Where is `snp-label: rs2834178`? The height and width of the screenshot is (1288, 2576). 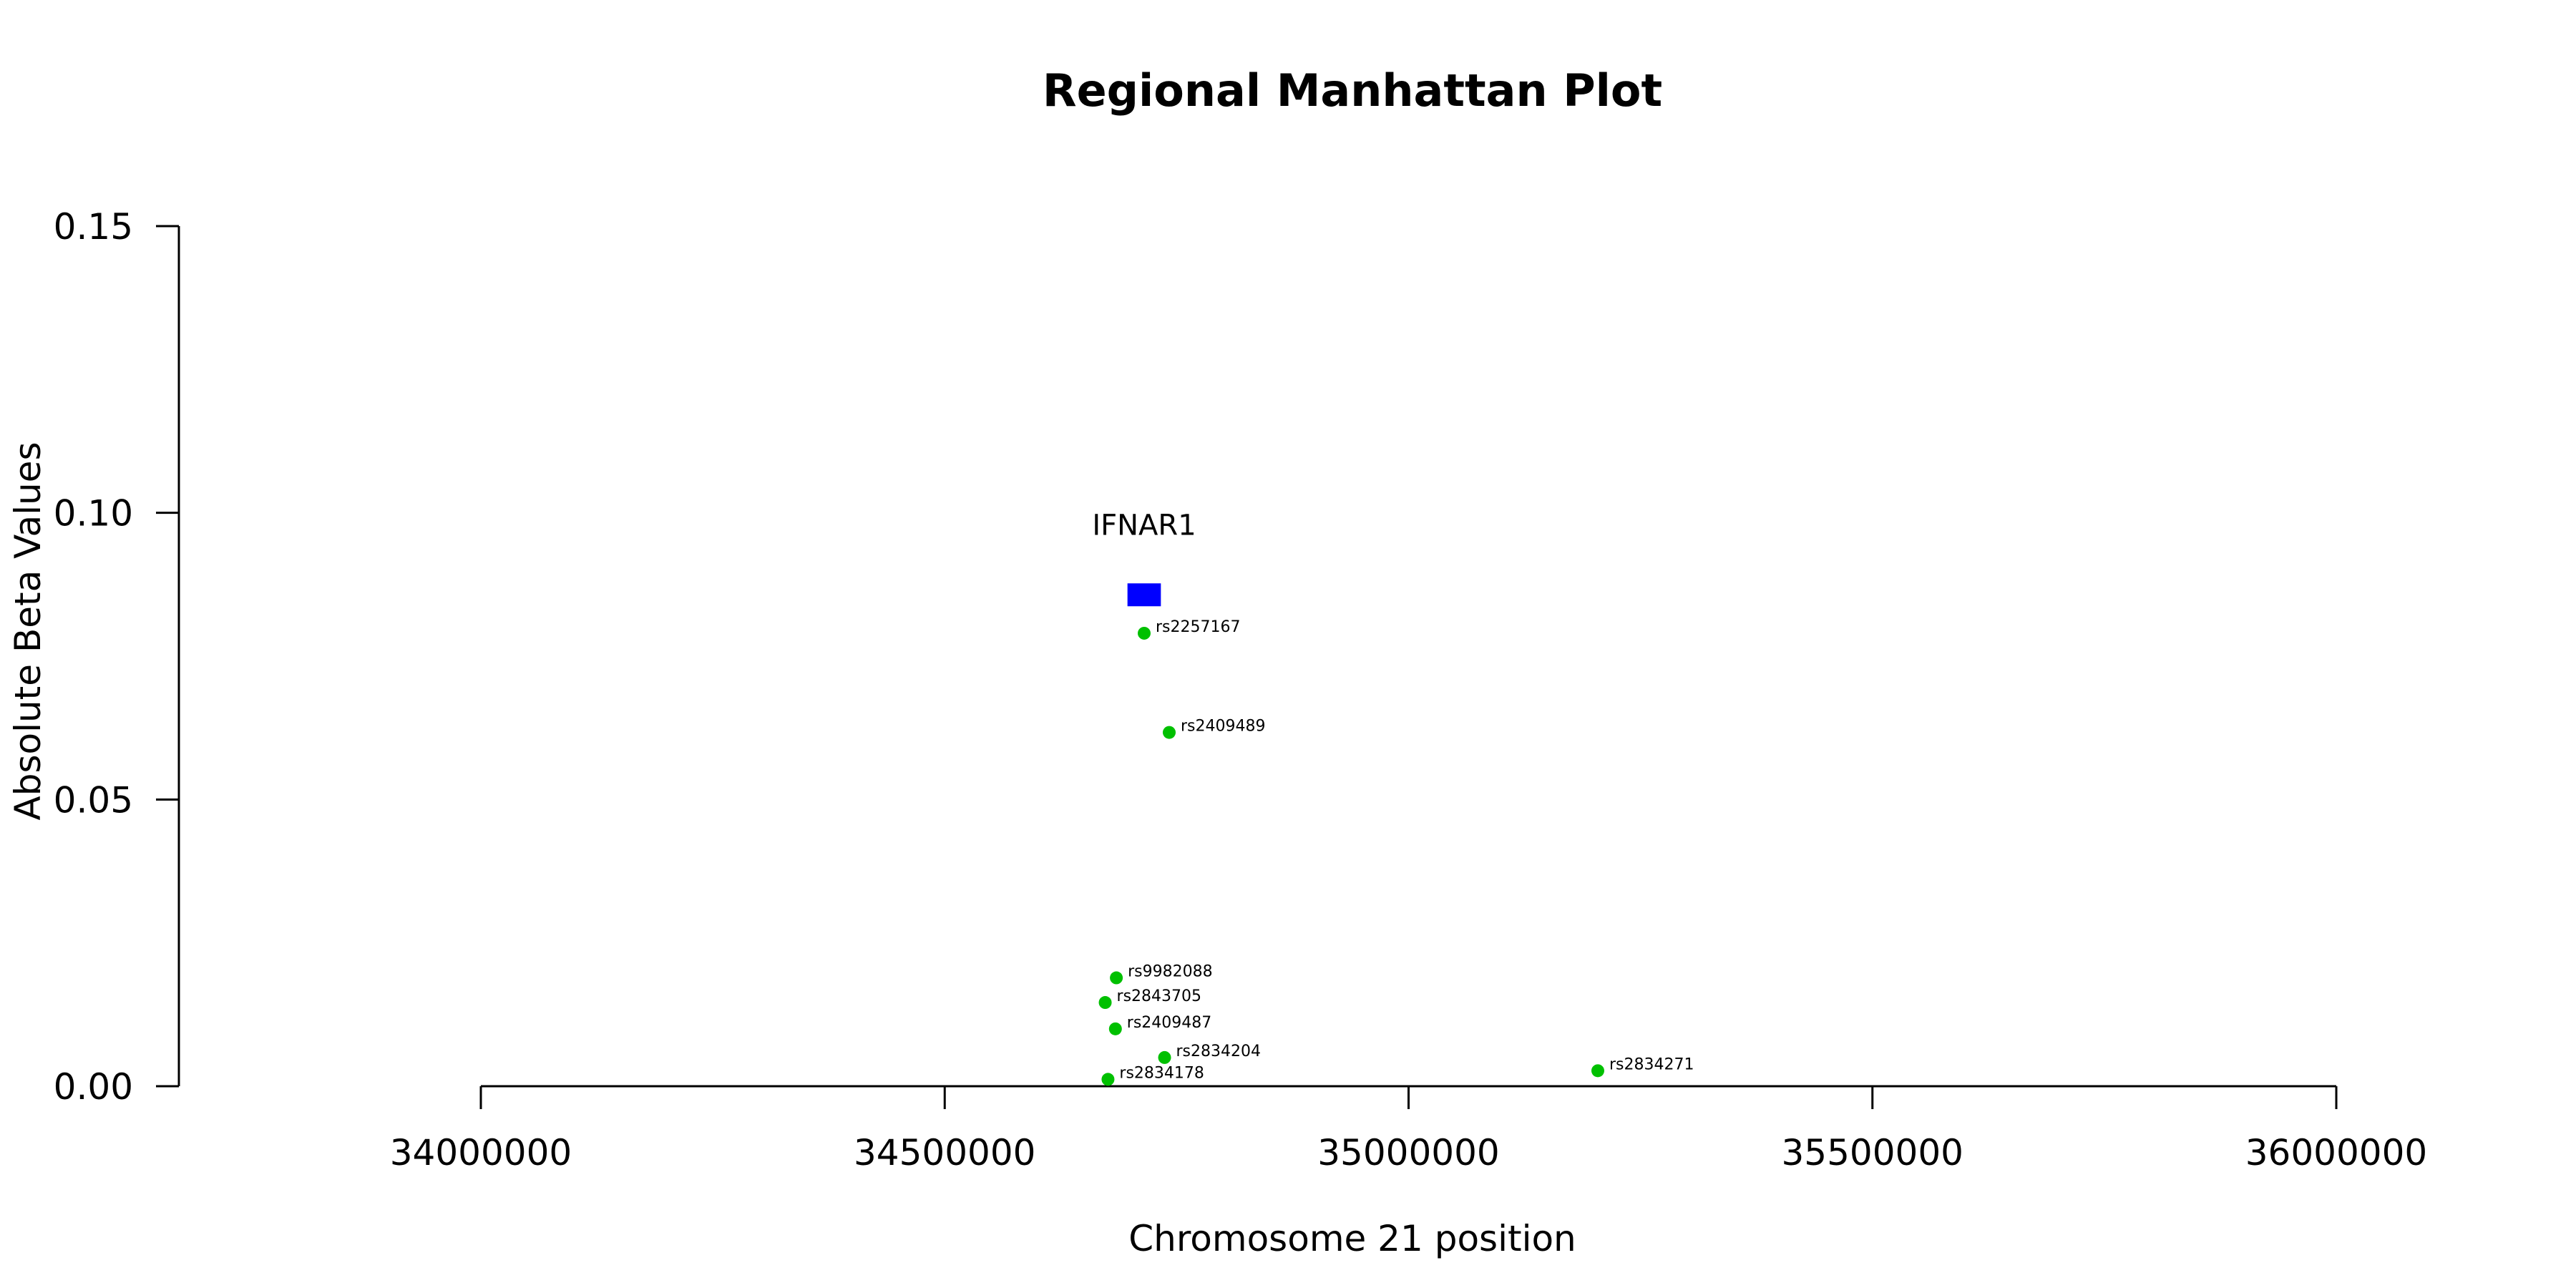
snp-label: rs2834178 is located at coordinates (1161, 1073).